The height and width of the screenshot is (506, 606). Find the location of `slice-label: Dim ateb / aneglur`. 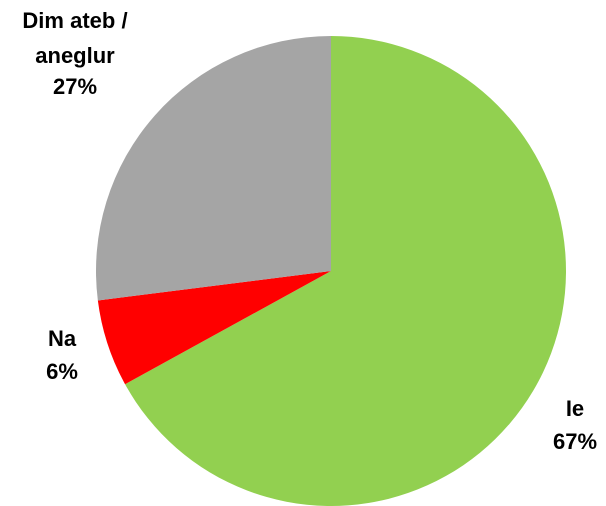

slice-label: Dim ateb / aneglur is located at coordinates (74, 38).